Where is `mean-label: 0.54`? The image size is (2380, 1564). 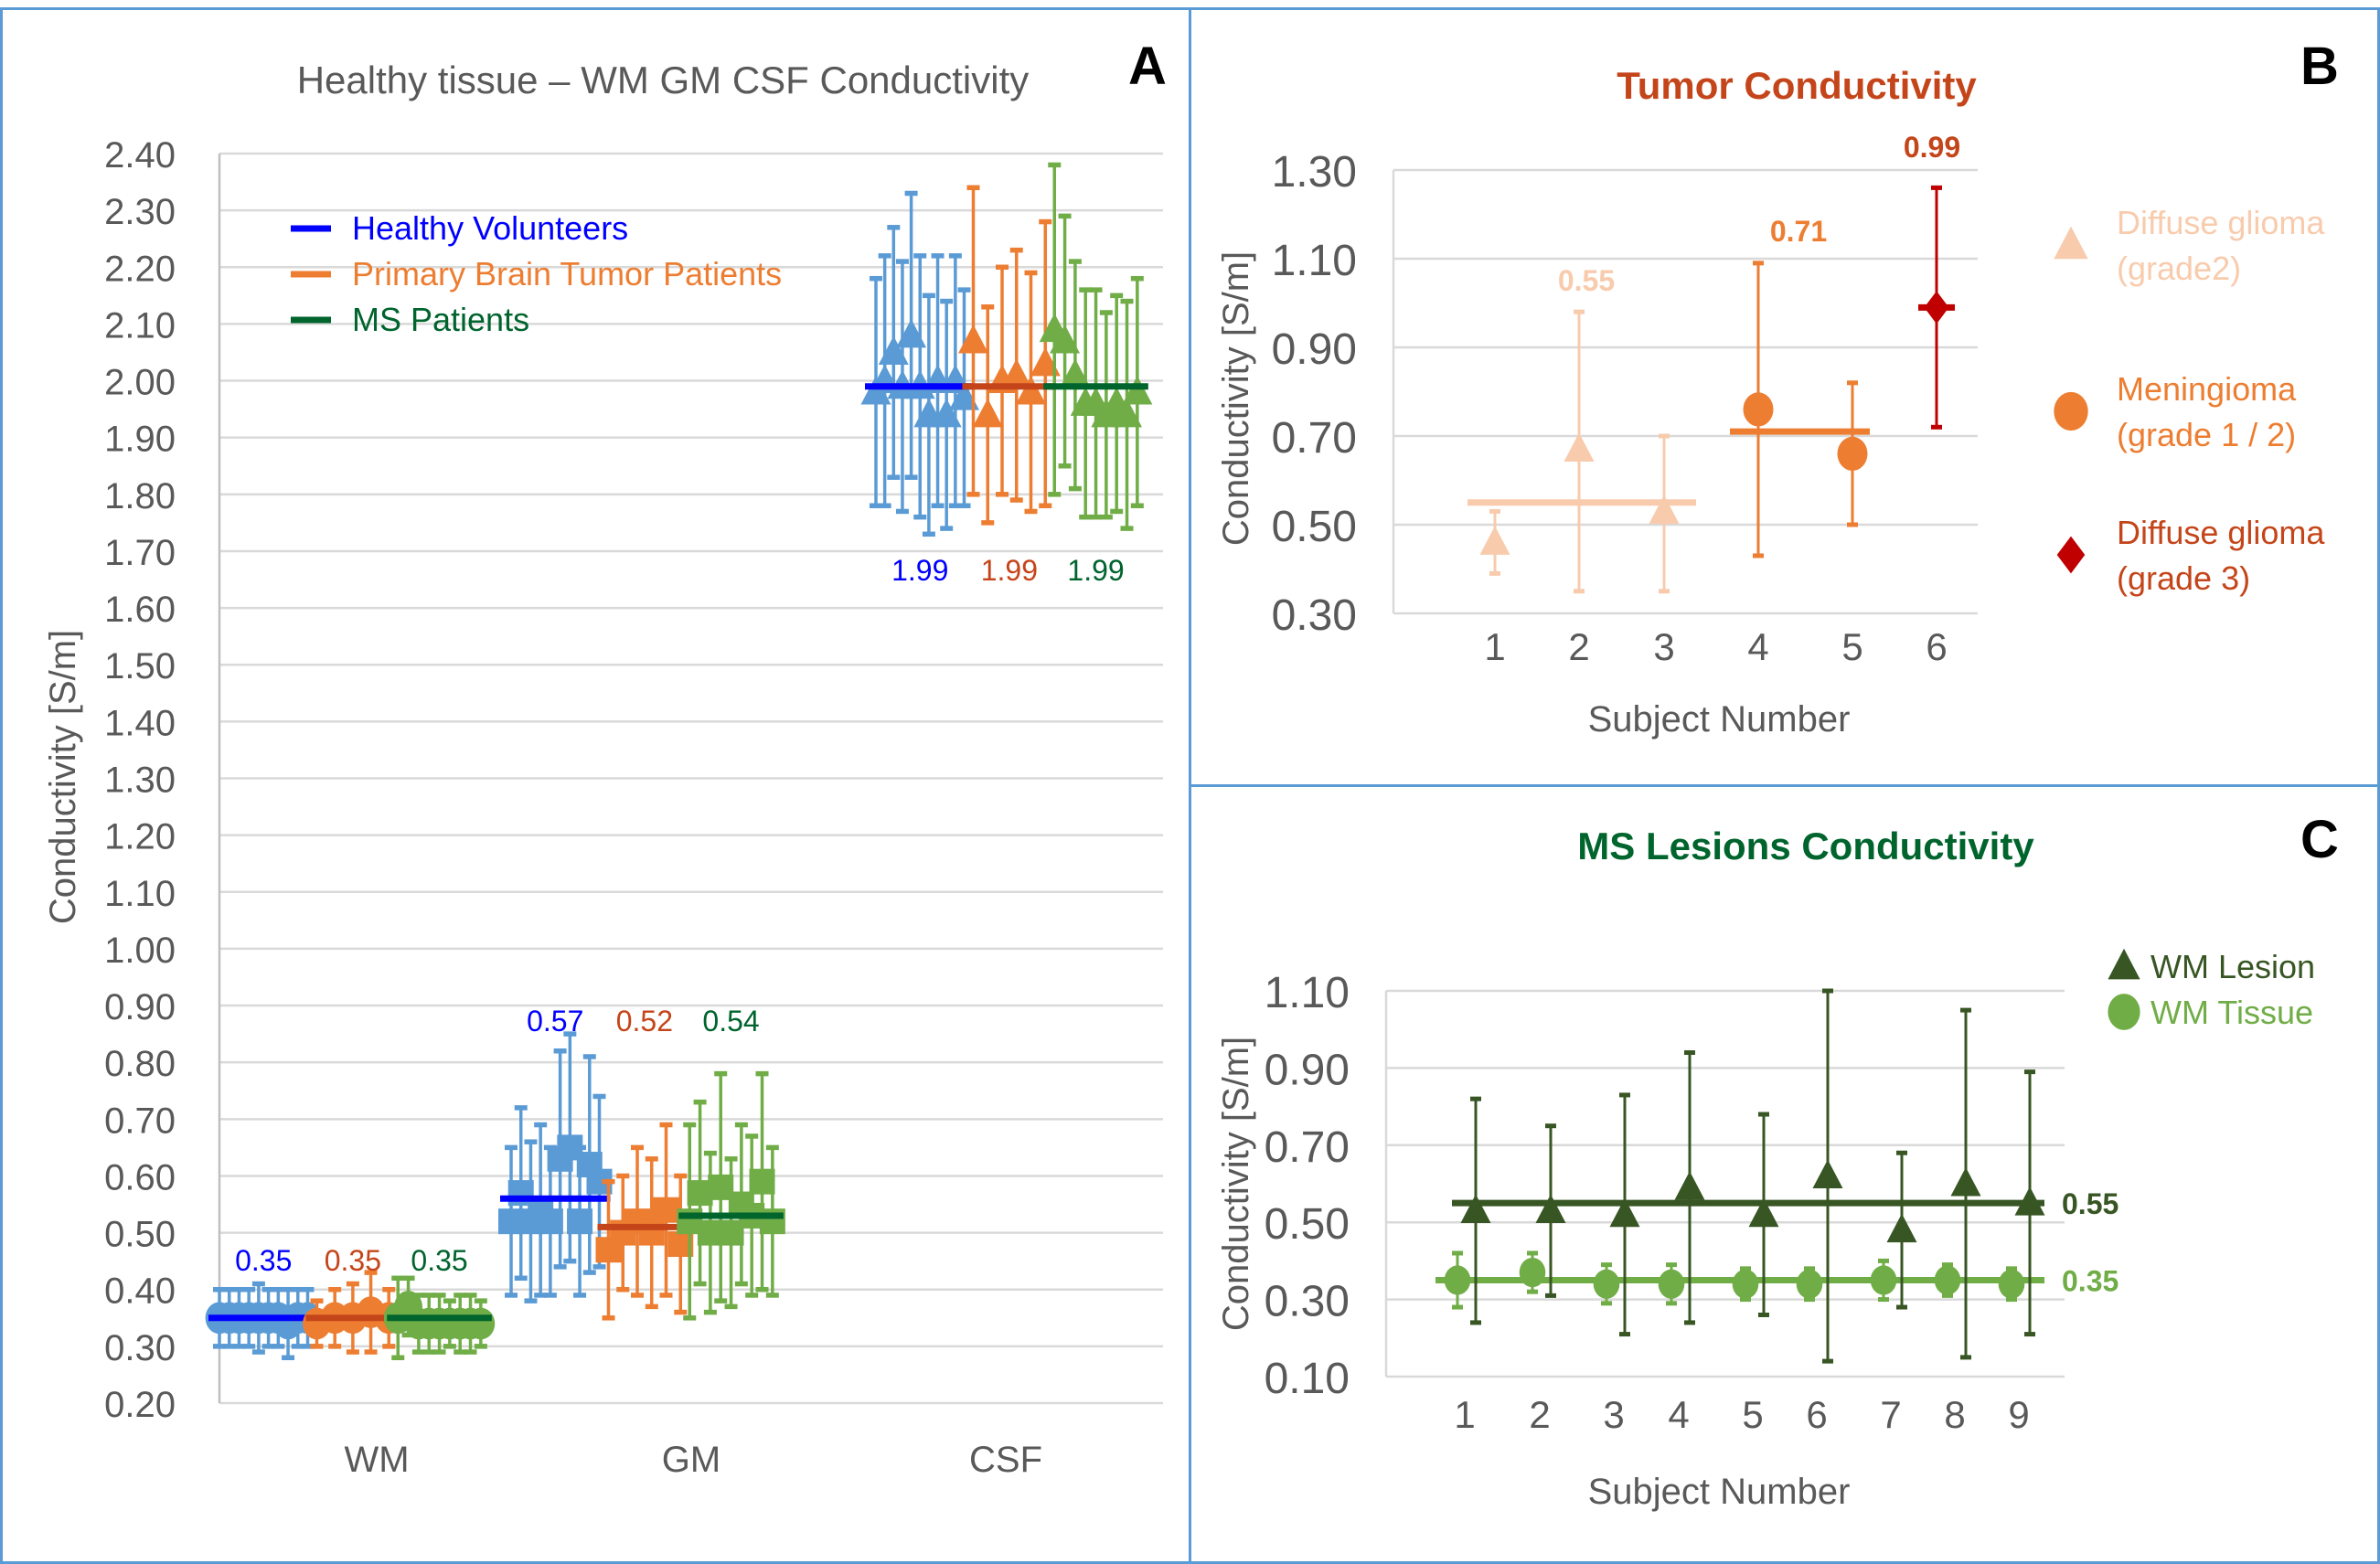 mean-label: 0.54 is located at coordinates (730, 1021).